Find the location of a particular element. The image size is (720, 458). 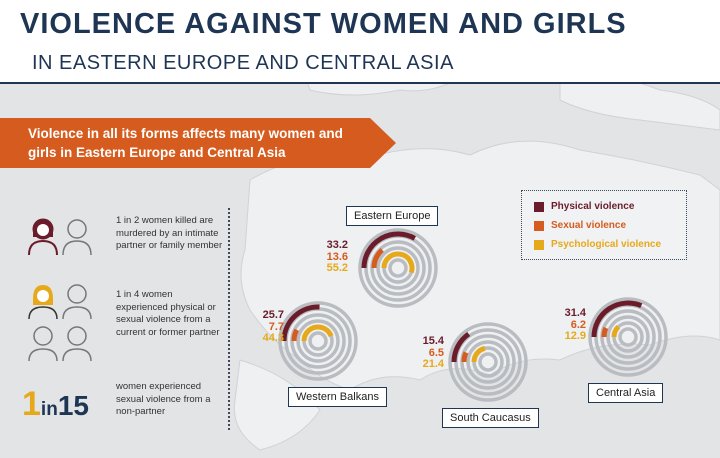

woman-yellow-icon is located at coordinates (43, 302).